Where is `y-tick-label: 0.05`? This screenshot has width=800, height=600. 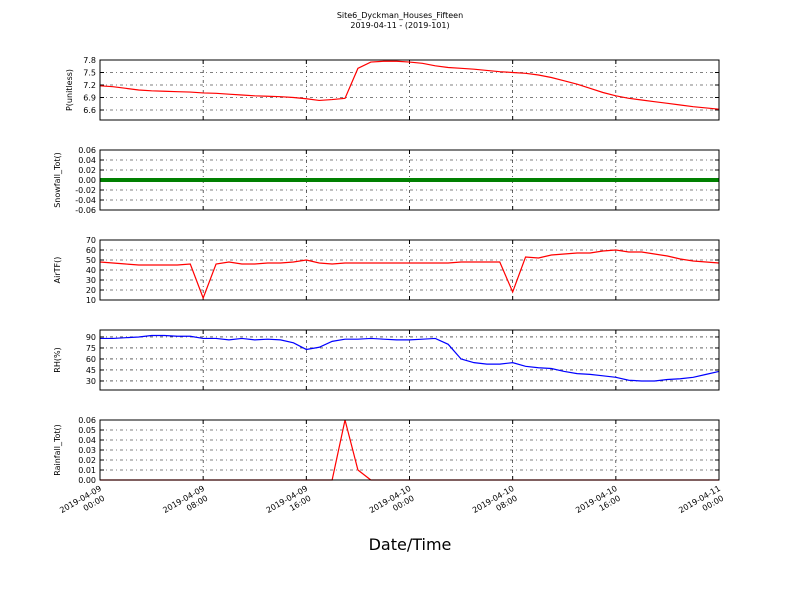
y-tick-label: 0.05 is located at coordinates (87, 430).